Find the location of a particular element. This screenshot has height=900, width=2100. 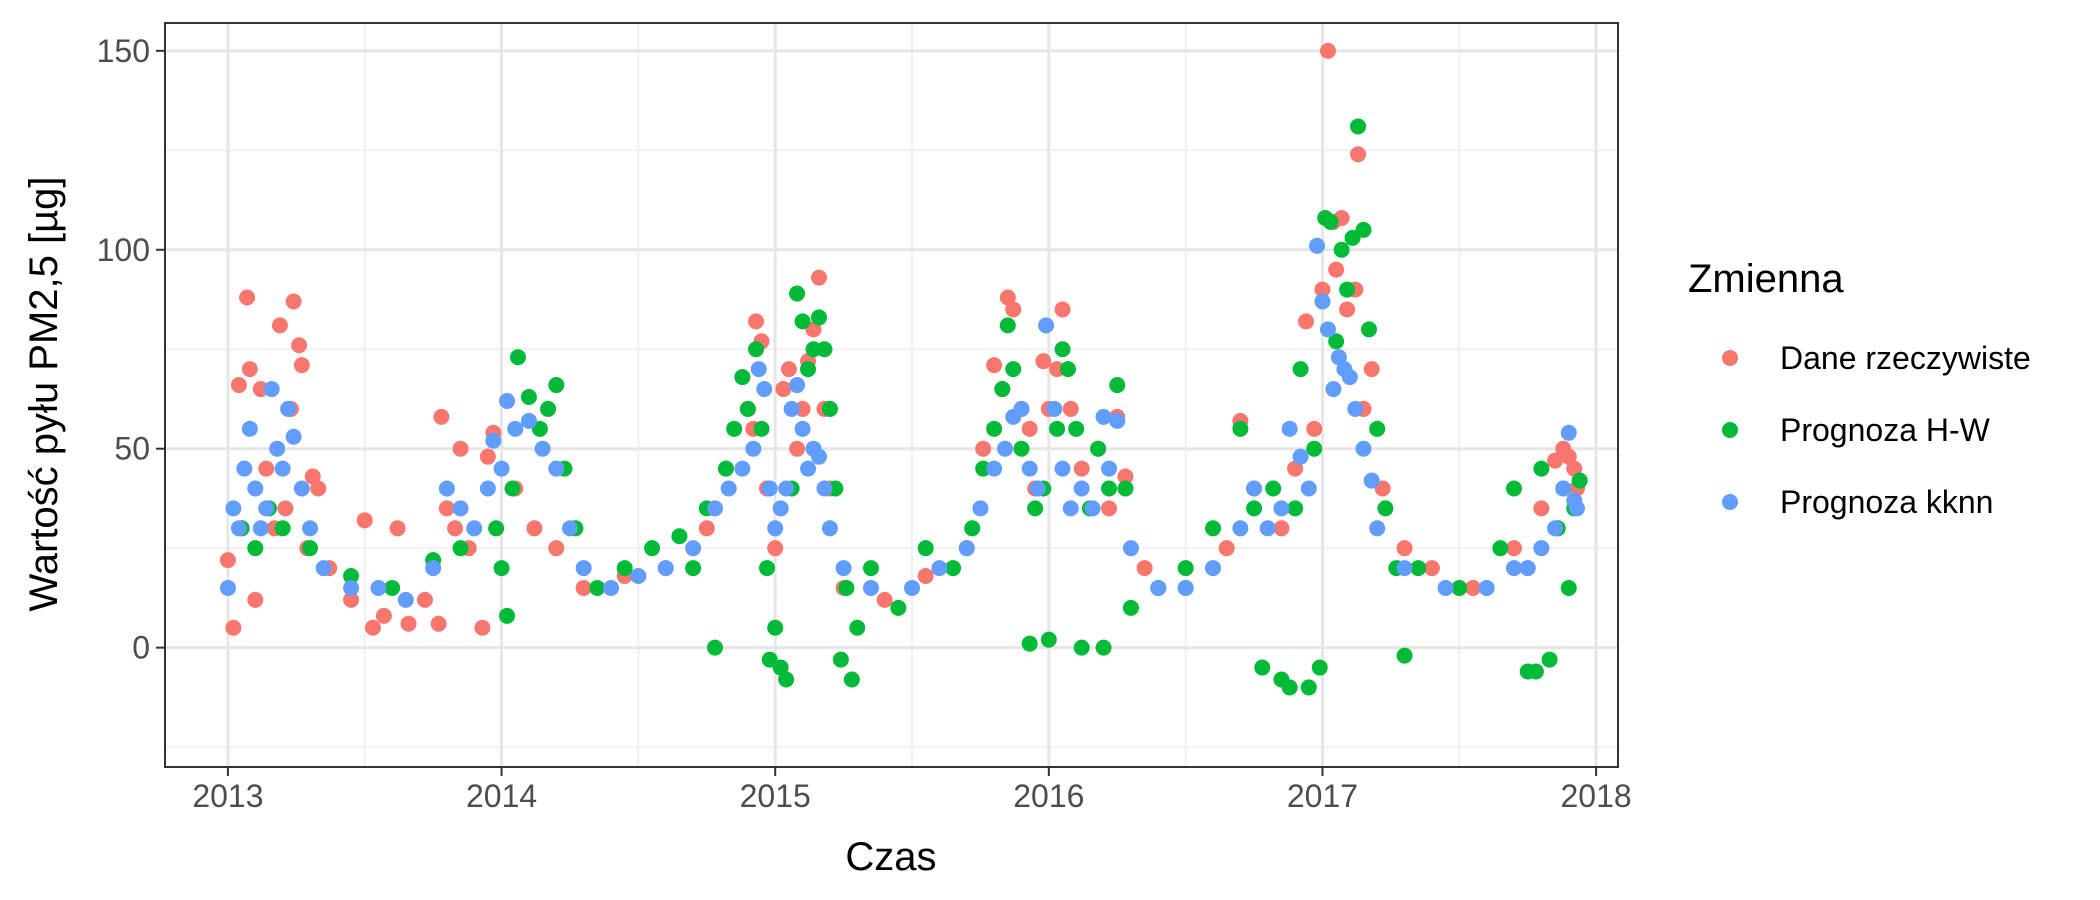

x-tick-label: 2016 is located at coordinates (1048, 796).